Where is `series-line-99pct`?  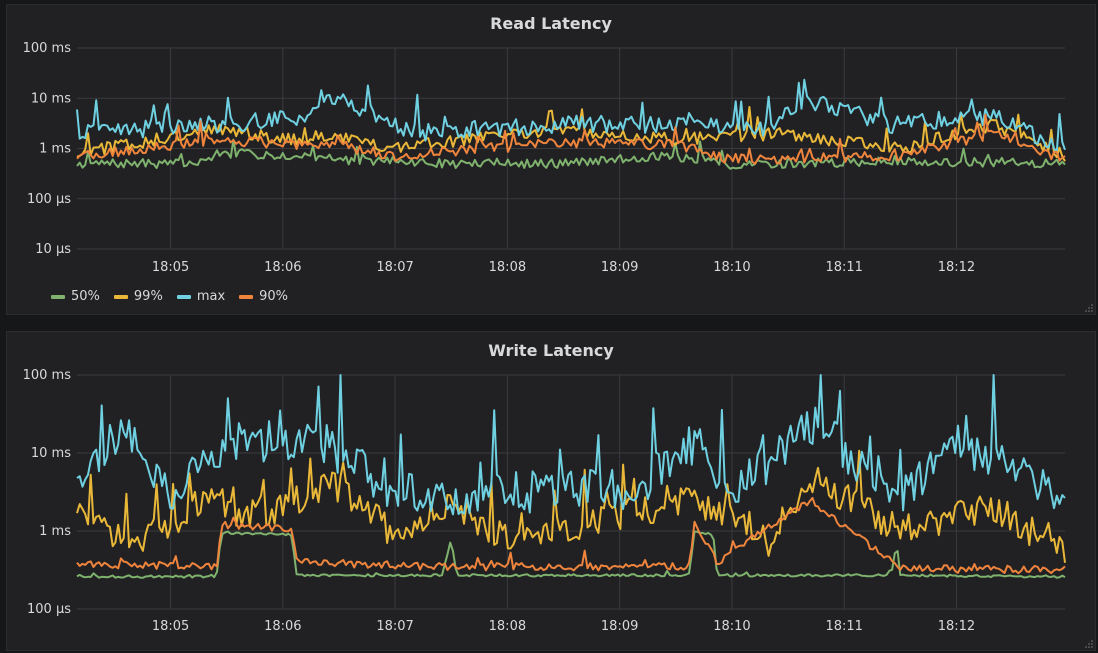 series-line-99pct is located at coordinates (571, 134).